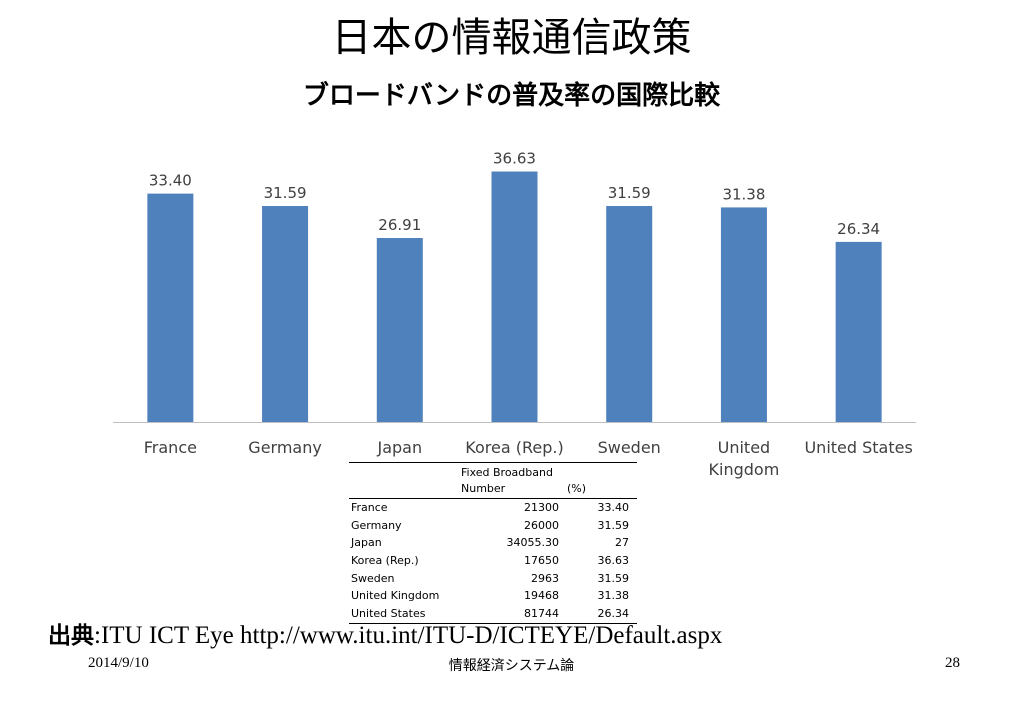 This screenshot has height=708, width=1023. Describe the element at coordinates (743, 194) in the screenshot. I see `data-label: 31.38` at that location.